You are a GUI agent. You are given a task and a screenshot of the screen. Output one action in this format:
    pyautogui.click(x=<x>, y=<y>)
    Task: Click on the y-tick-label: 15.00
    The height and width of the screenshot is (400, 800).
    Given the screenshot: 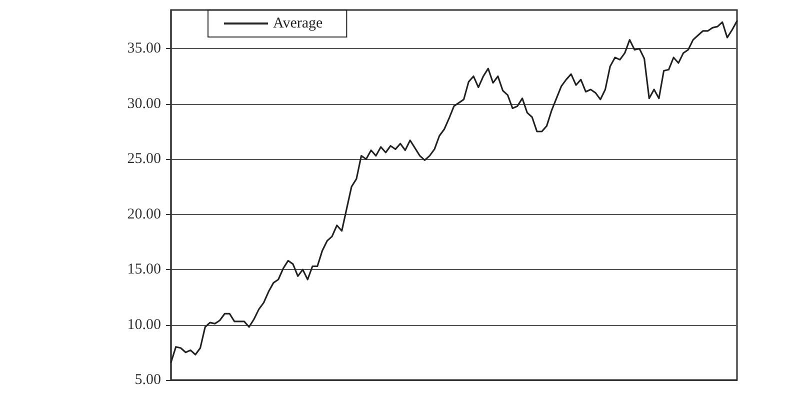 What is the action you would take?
    pyautogui.click(x=144, y=270)
    